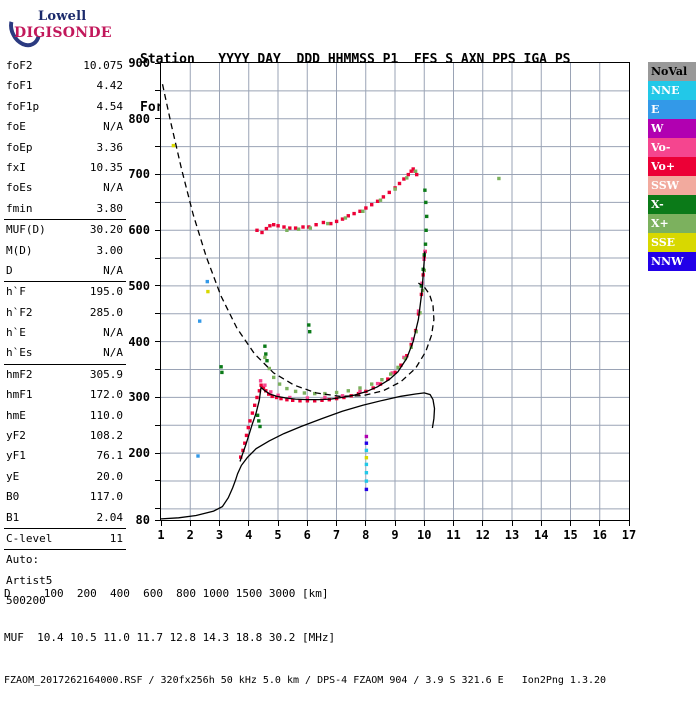 The width and height of the screenshot is (700, 703). What do you see at coordinates (110, 86) in the screenshot?
I see `param-value: 4.42` at bounding box center [110, 86].